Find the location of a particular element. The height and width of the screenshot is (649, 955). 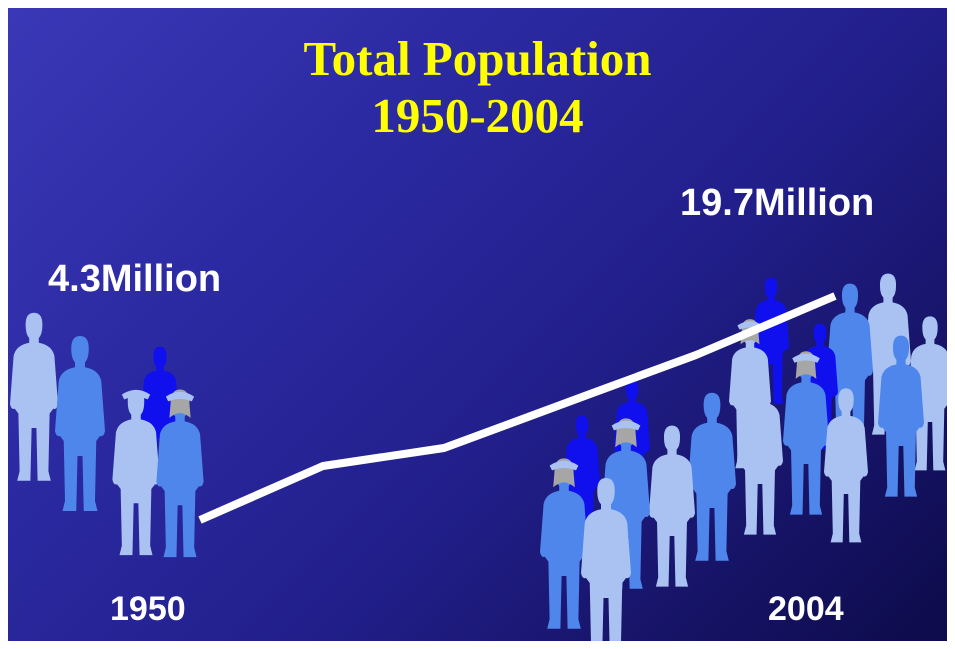

title-line-1: Total Population is located at coordinates (477, 58).